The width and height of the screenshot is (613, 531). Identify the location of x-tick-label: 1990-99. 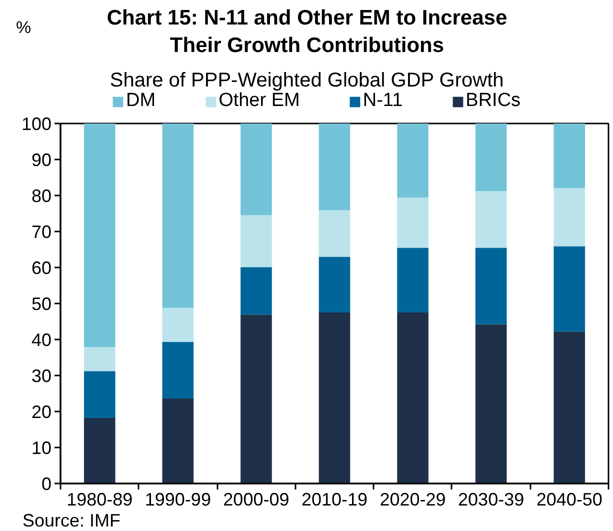
(177, 500).